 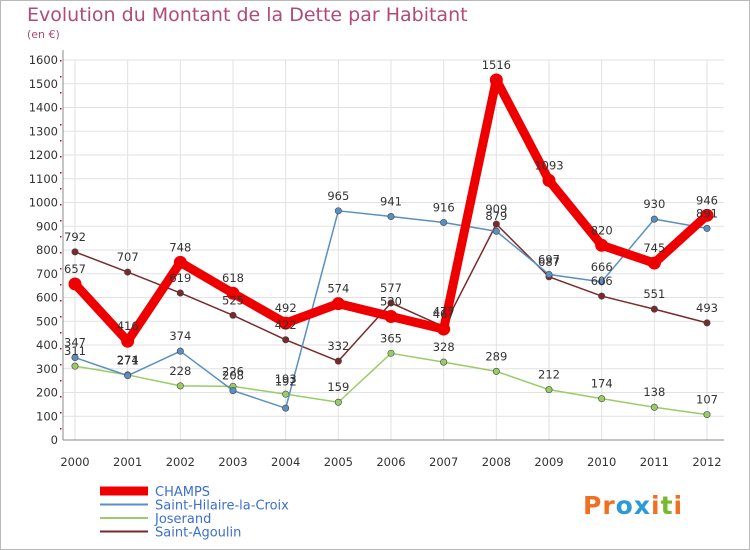 What do you see at coordinates (47, 369) in the screenshot?
I see `y-tick-label: 300` at bounding box center [47, 369].